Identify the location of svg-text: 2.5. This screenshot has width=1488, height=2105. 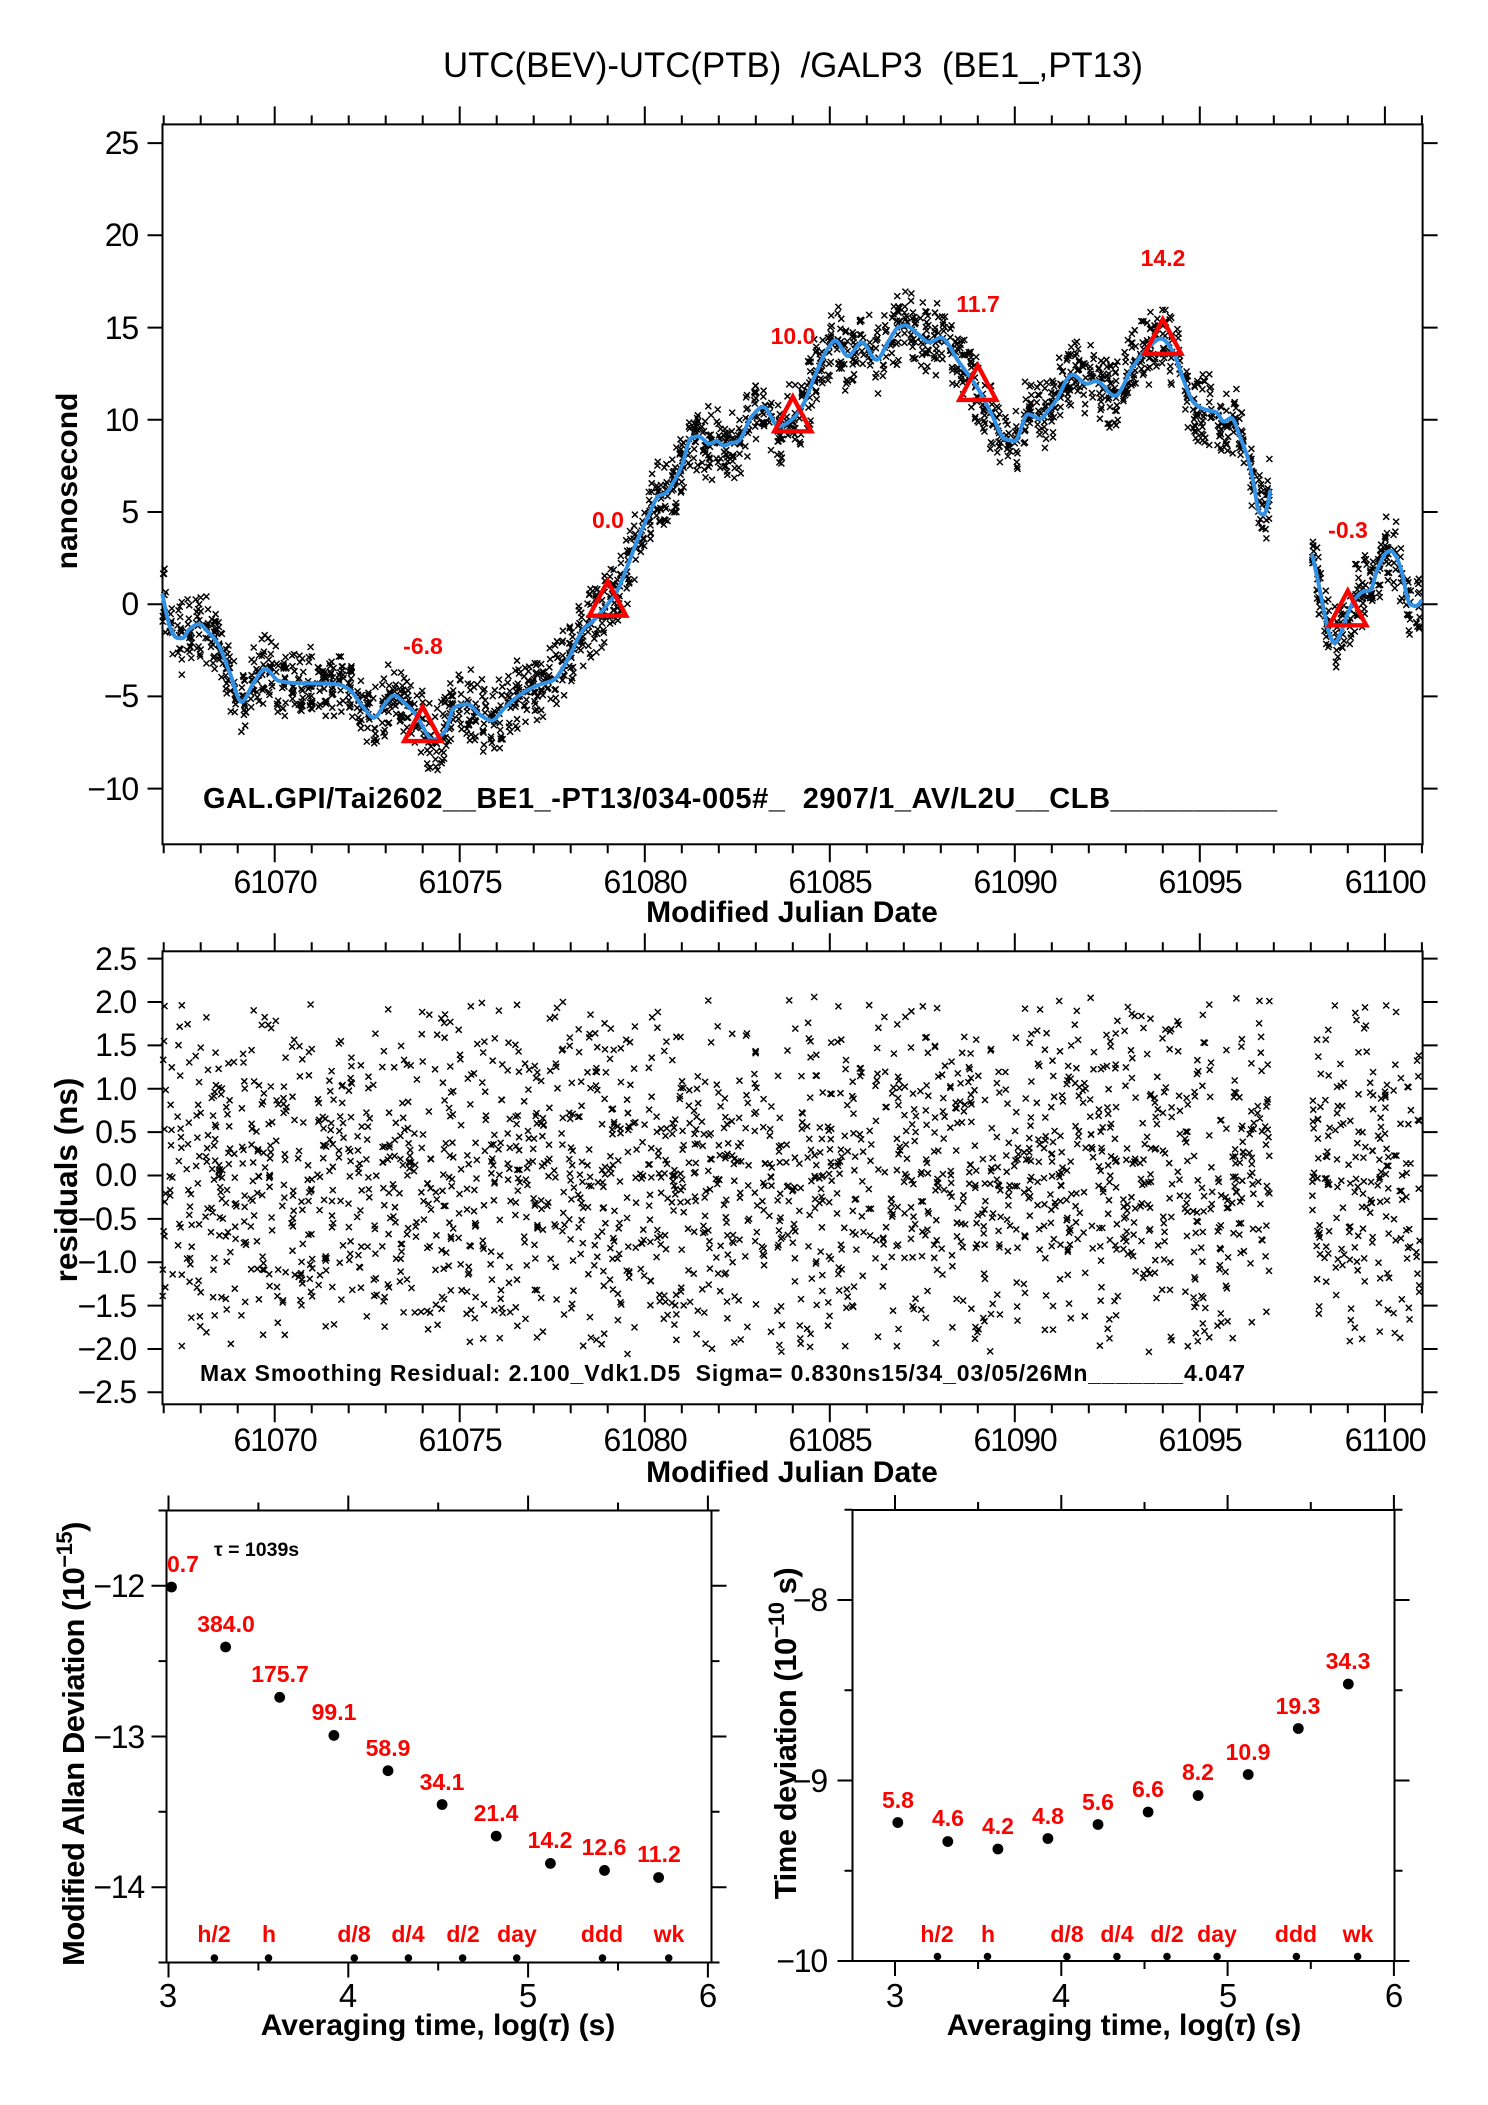
(115, 959).